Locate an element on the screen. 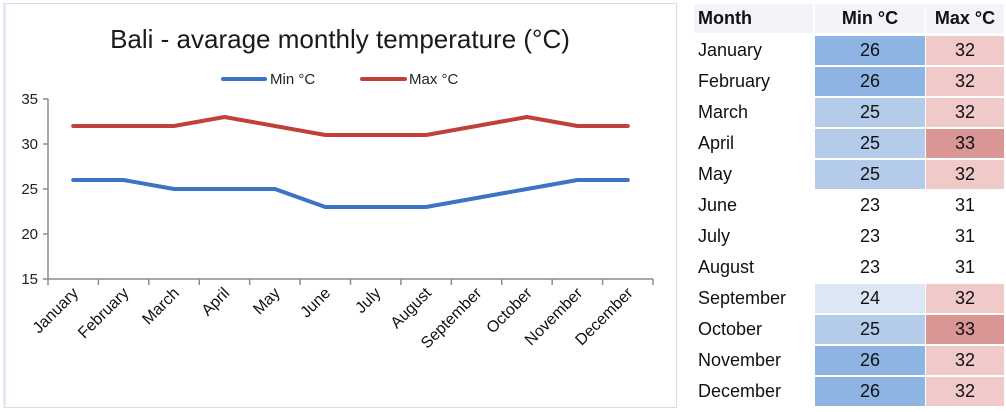 This screenshot has width=1006, height=412. cell-month: June is located at coordinates (718, 205).